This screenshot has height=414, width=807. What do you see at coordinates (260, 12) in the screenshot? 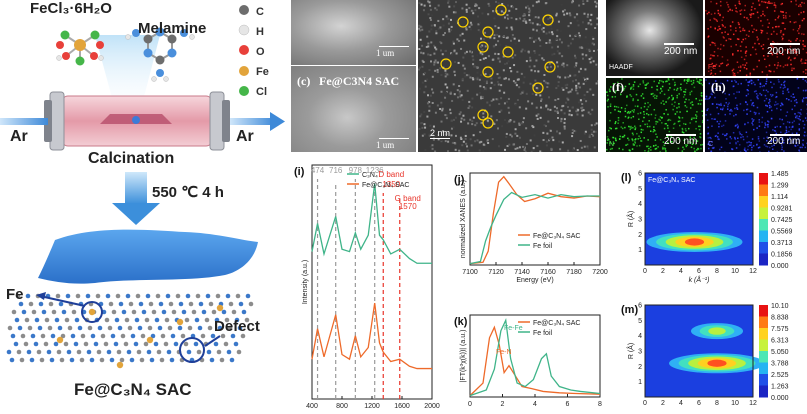
I see `legend-c: C` at bounding box center [260, 12].